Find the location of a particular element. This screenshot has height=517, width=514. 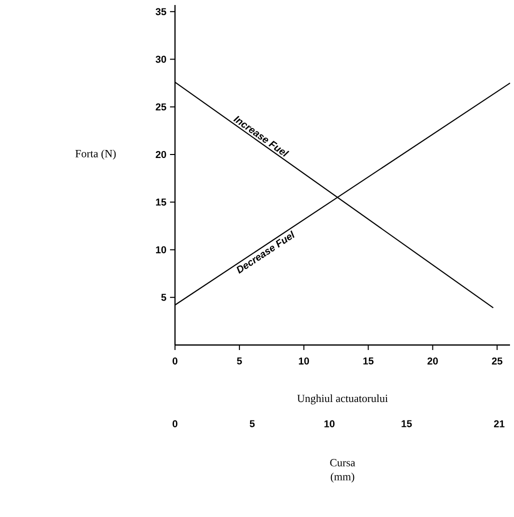

y-tick-label: 20 is located at coordinates (161, 154).